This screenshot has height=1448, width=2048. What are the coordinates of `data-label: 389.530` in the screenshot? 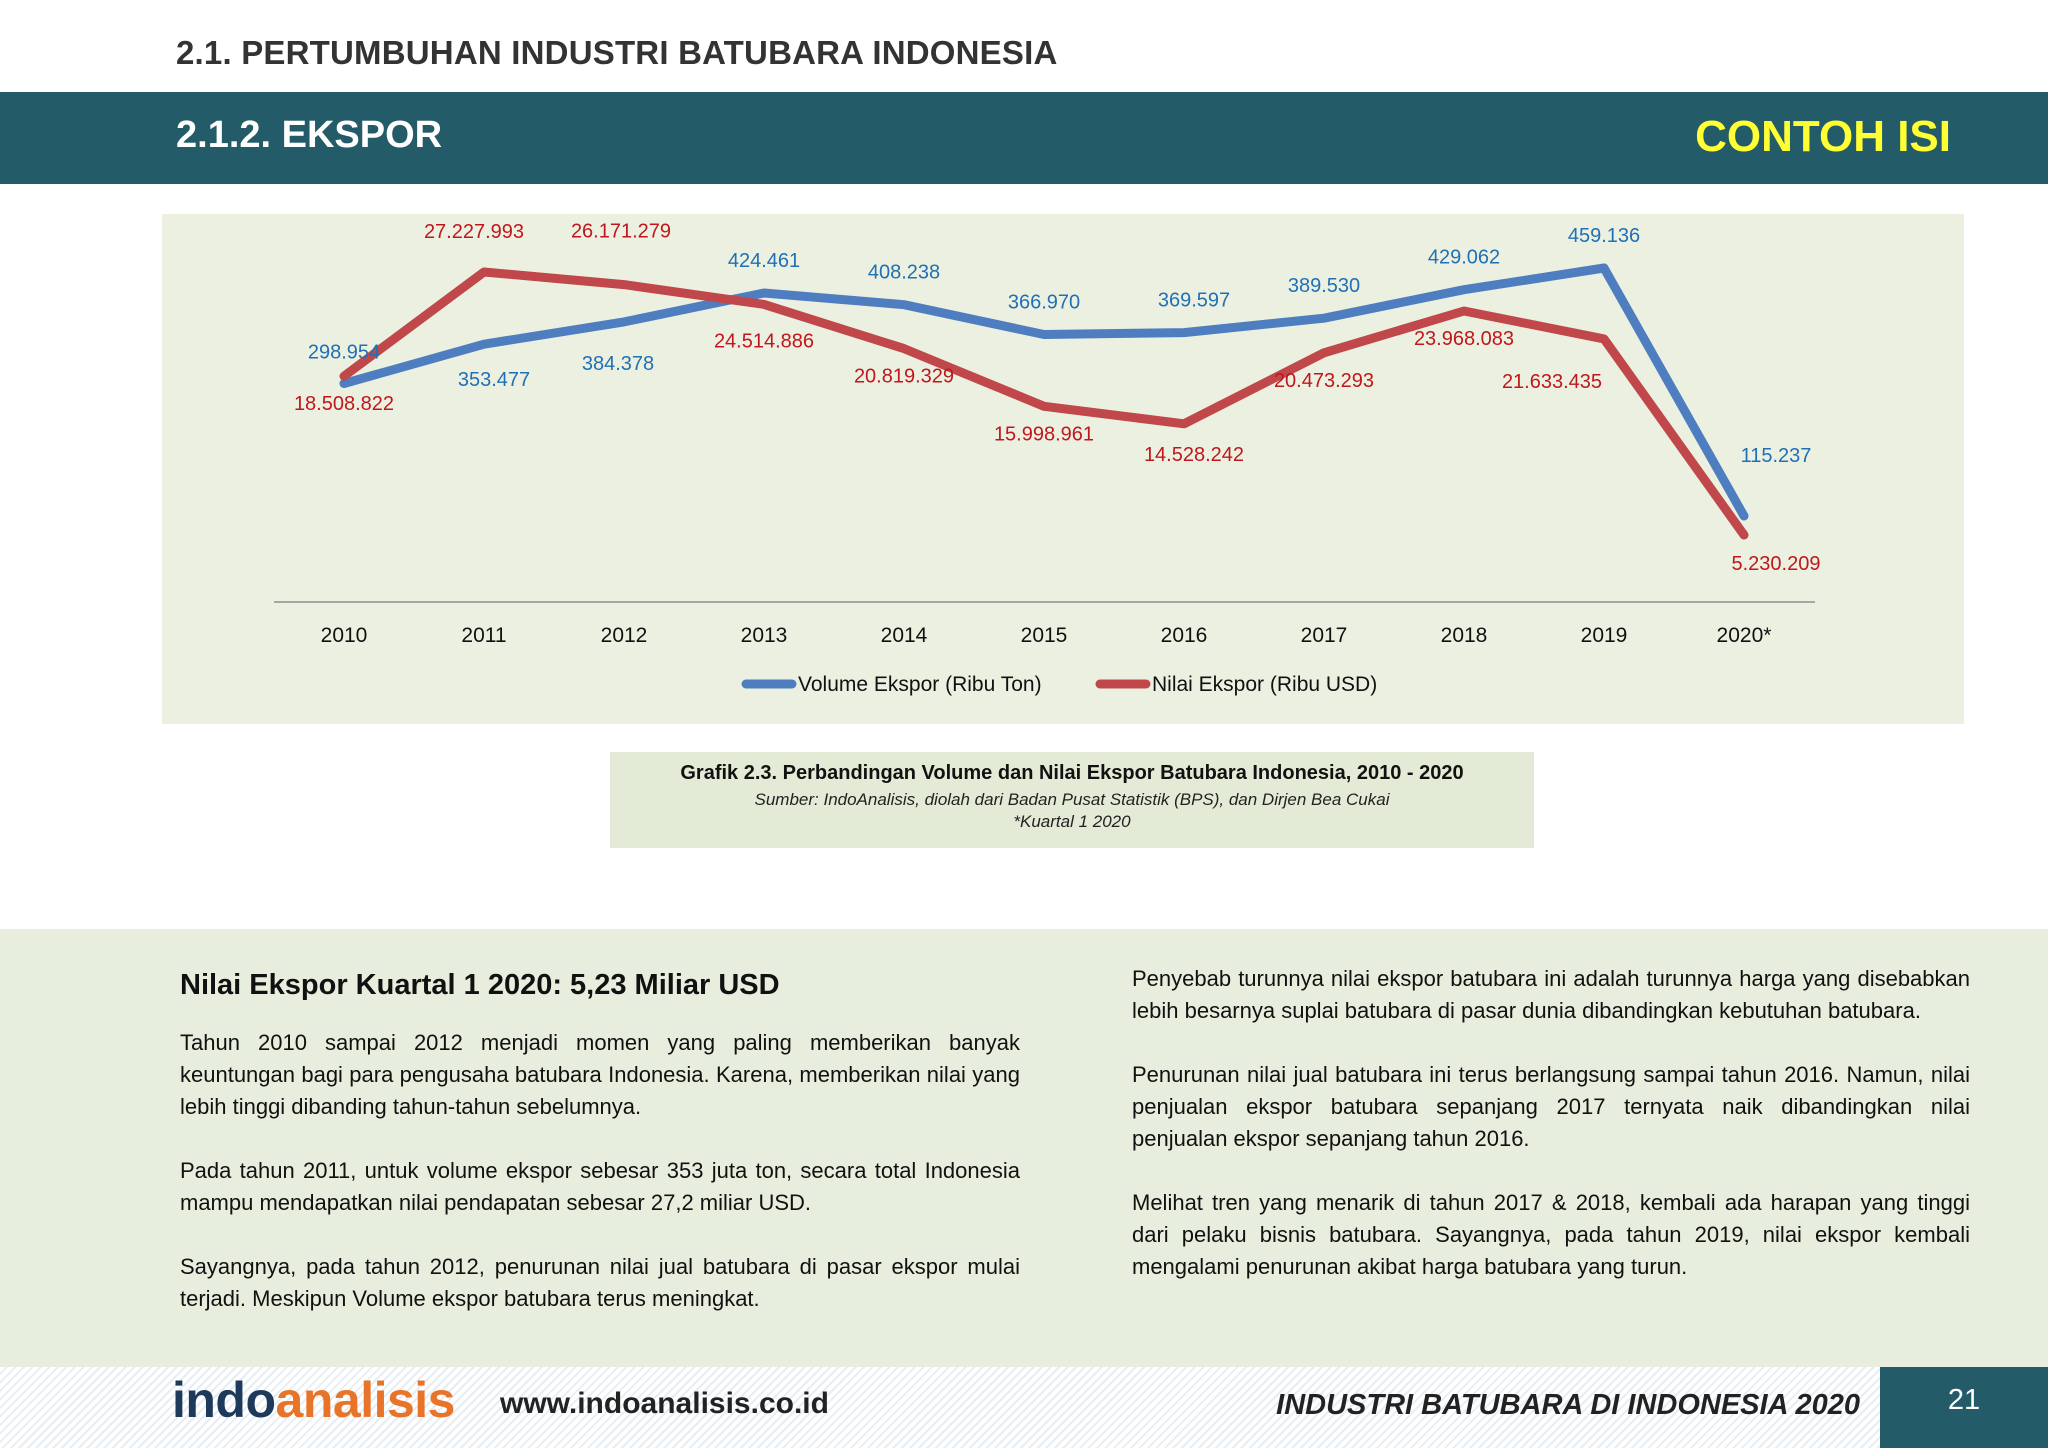 It's located at (1324, 286).